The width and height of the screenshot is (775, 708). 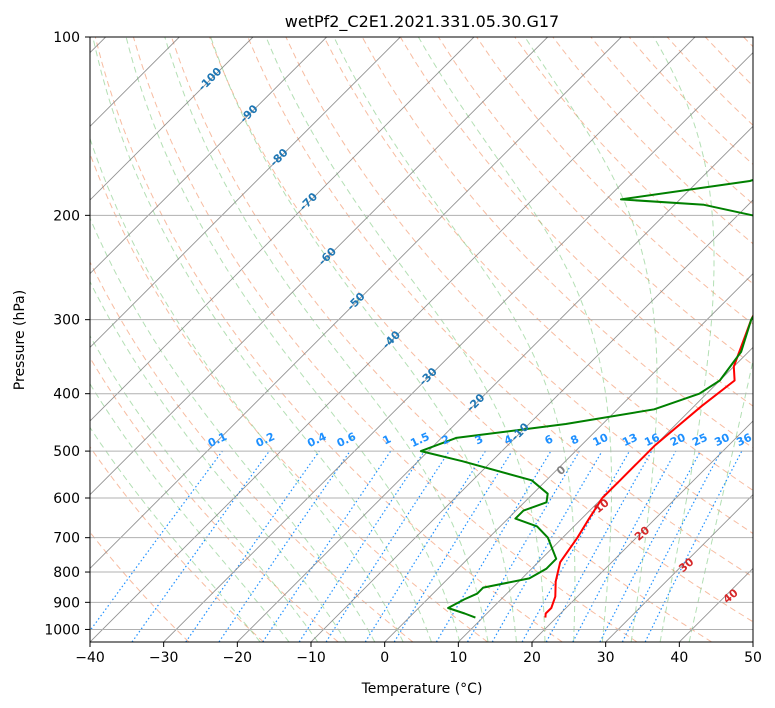 I want to click on mixing-ratio-label: 10, so click(x=601, y=440).